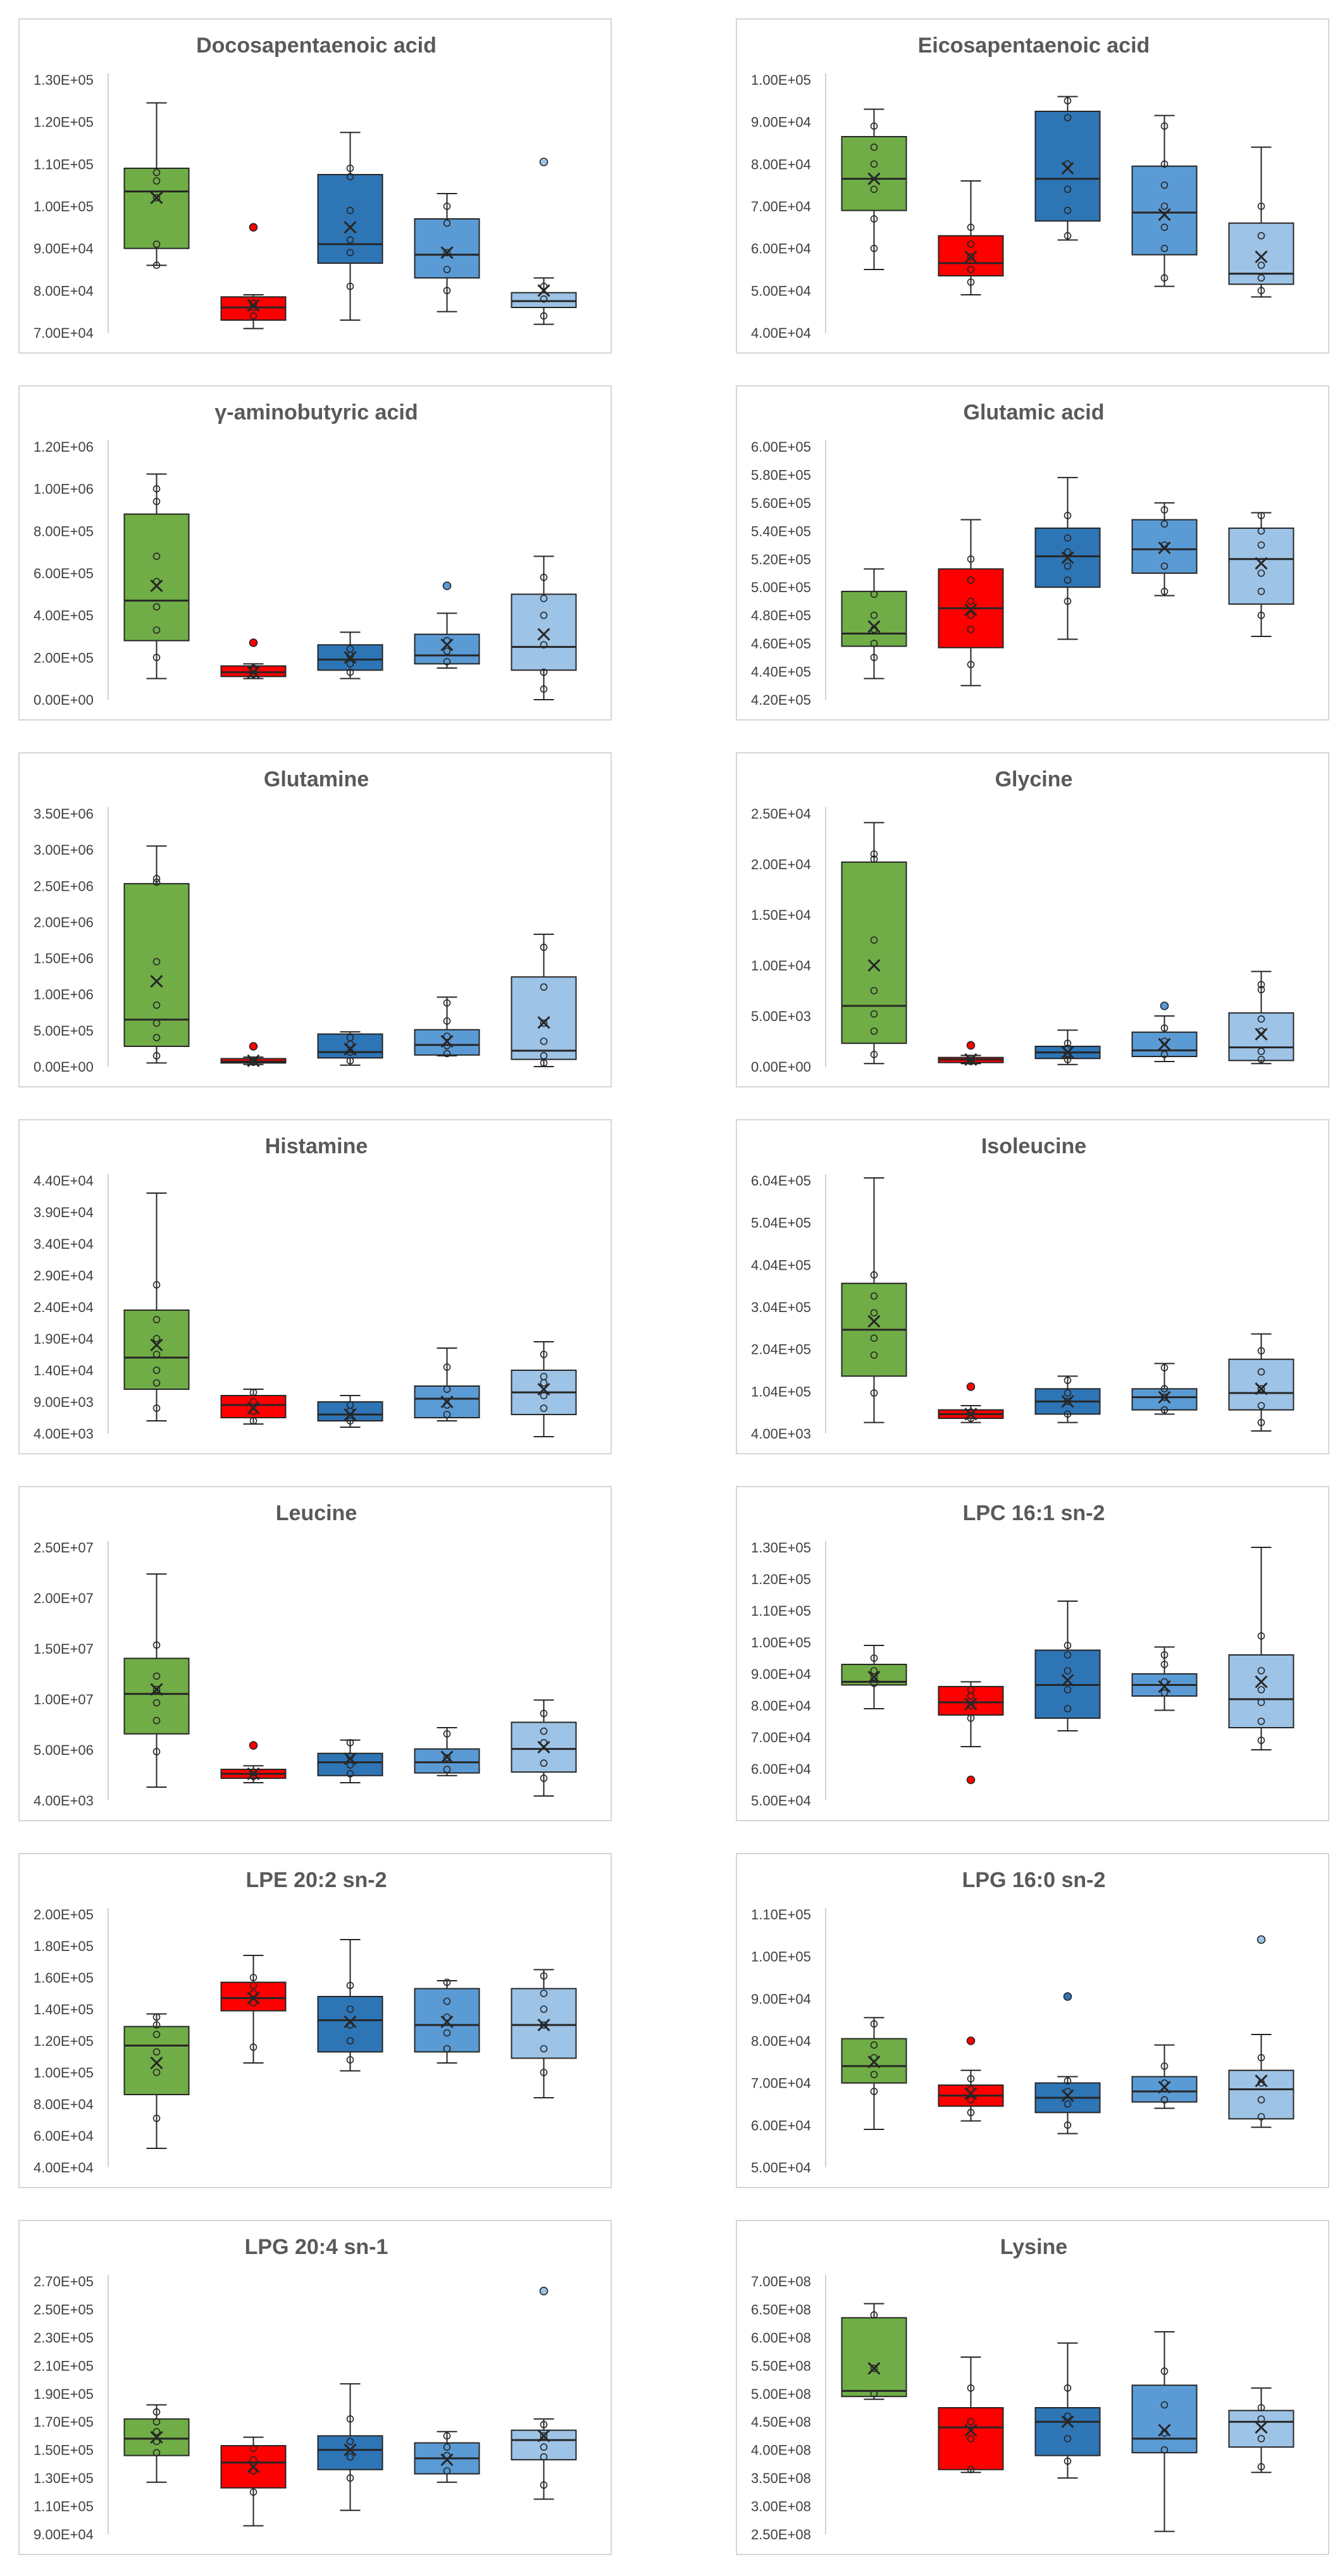  What do you see at coordinates (781, 1067) in the screenshot?
I see `y-tick-label: 0.00E+00` at bounding box center [781, 1067].